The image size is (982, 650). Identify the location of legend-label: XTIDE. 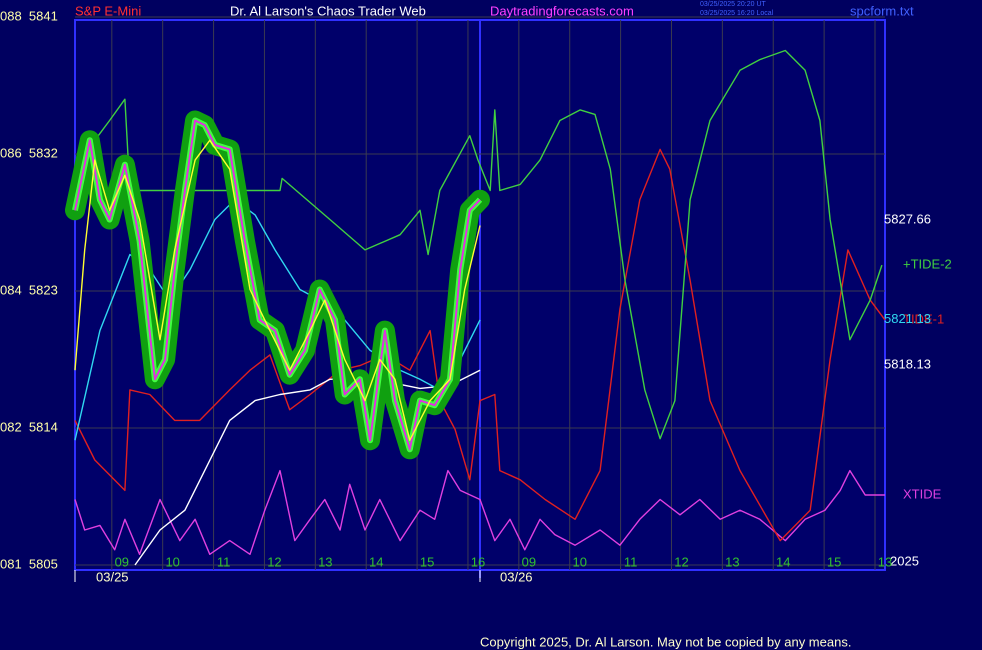
(922, 493).